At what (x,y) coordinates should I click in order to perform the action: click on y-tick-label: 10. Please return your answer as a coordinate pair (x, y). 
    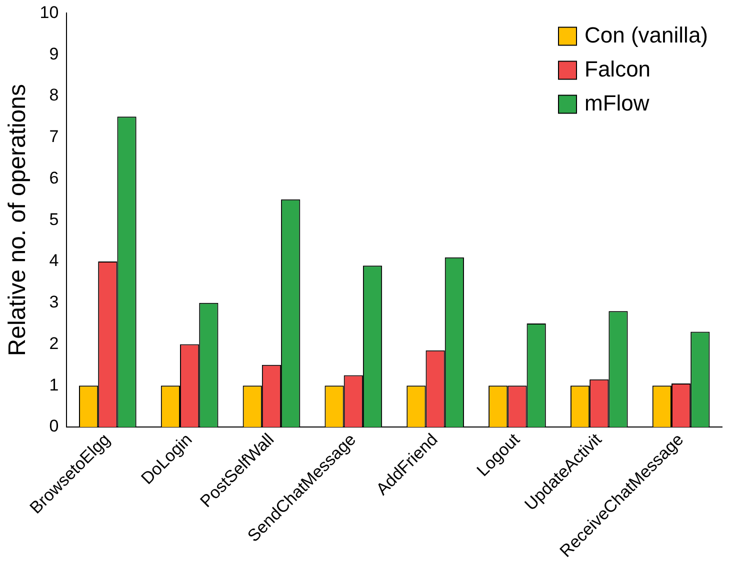
    Looking at the image, I should click on (49, 12).